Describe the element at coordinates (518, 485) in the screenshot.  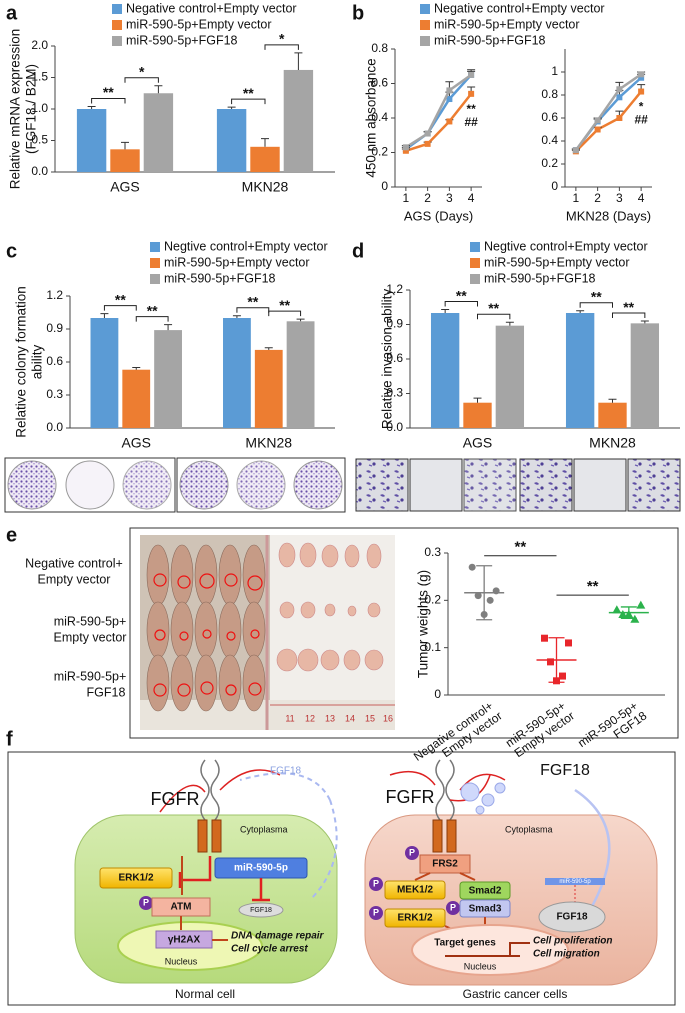
I see `invasion-images` at that location.